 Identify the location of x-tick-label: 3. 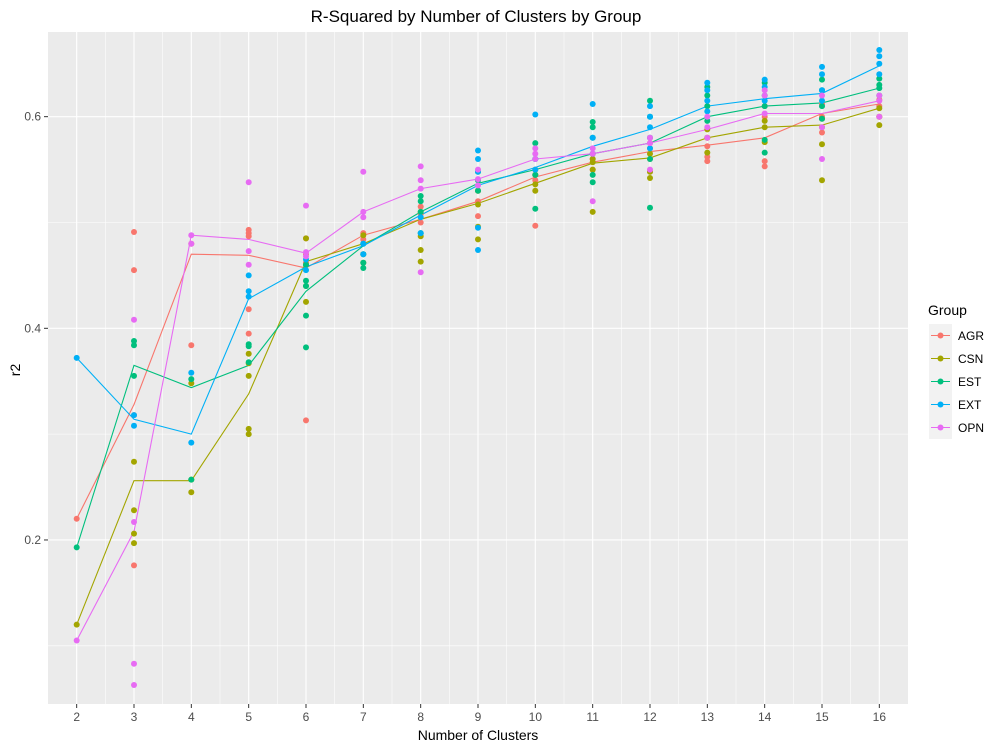
(134, 717).